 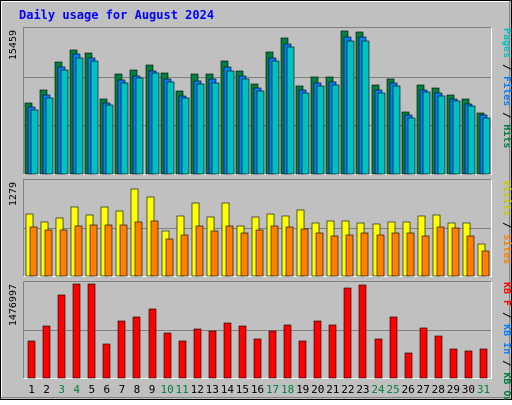 What do you see at coordinates (468, 389) in the screenshot?
I see `x-tick-label: 30` at bounding box center [468, 389].